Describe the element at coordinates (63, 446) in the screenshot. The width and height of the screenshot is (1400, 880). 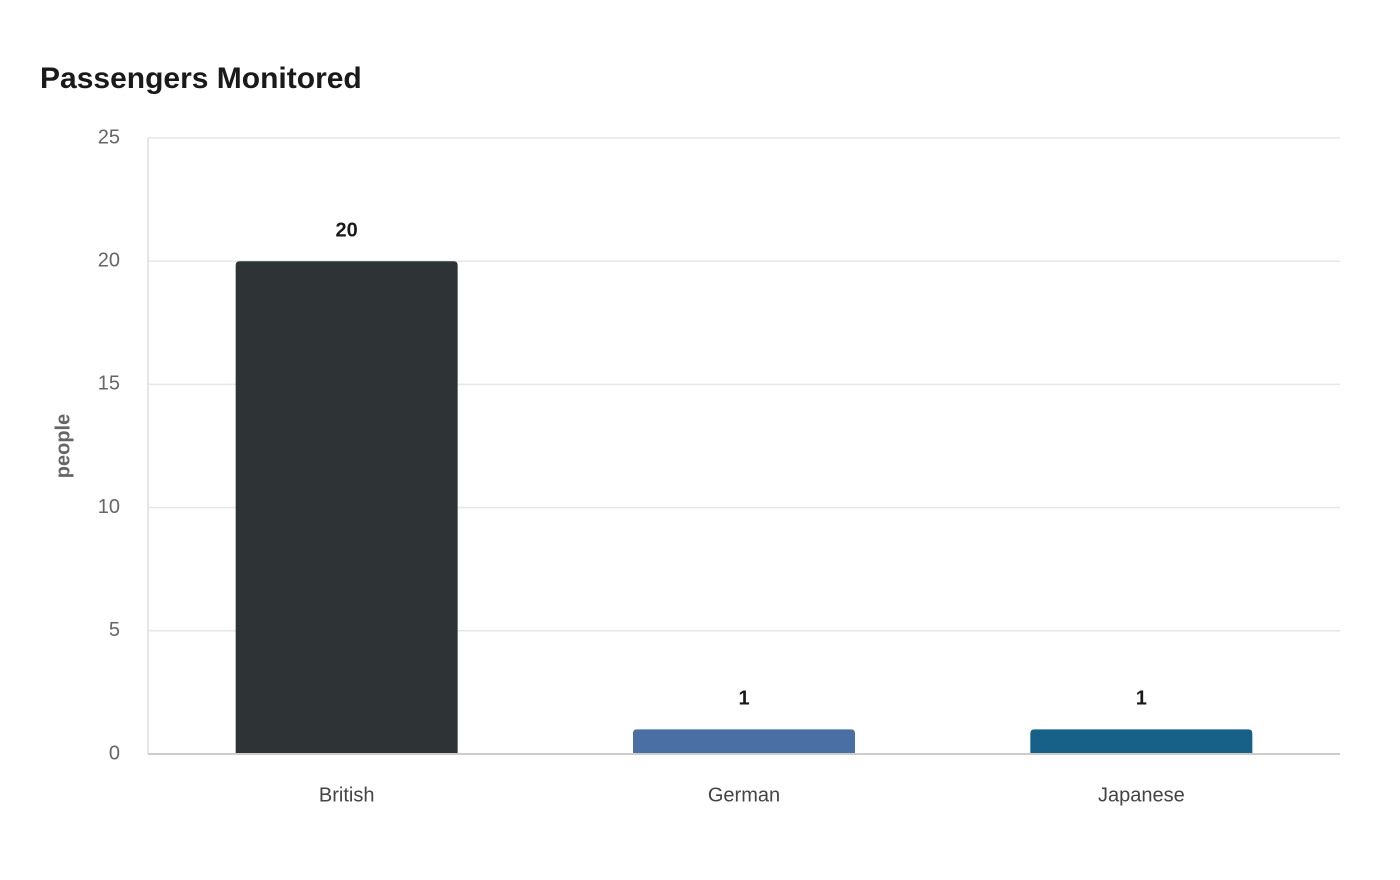
I see `y-axis-label: people` at that location.